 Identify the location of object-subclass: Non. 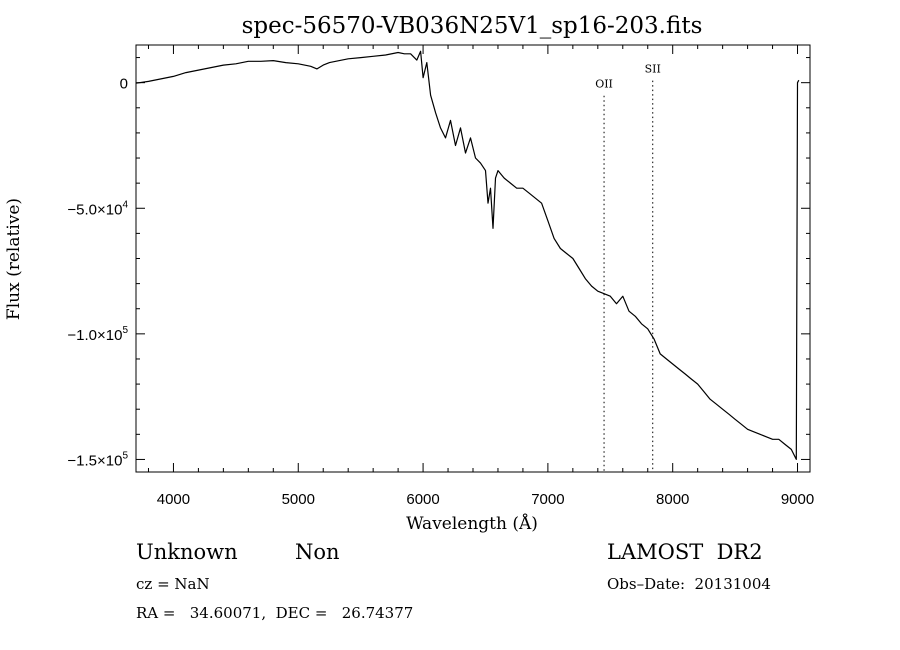
(317, 552).